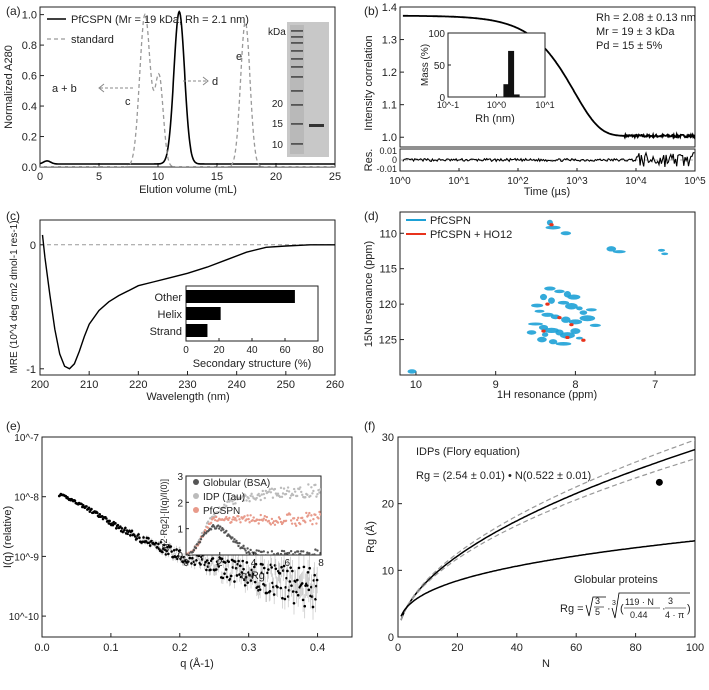 The height and width of the screenshot is (690, 709). What do you see at coordinates (13, 11) in the screenshot?
I see `panel-a-label: (a)` at bounding box center [13, 11].